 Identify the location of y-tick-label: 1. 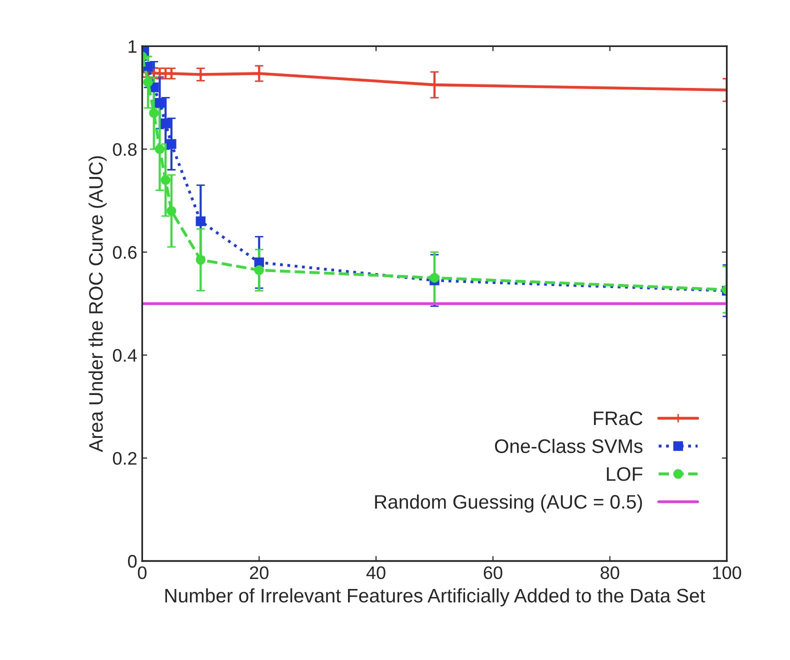
(132, 46).